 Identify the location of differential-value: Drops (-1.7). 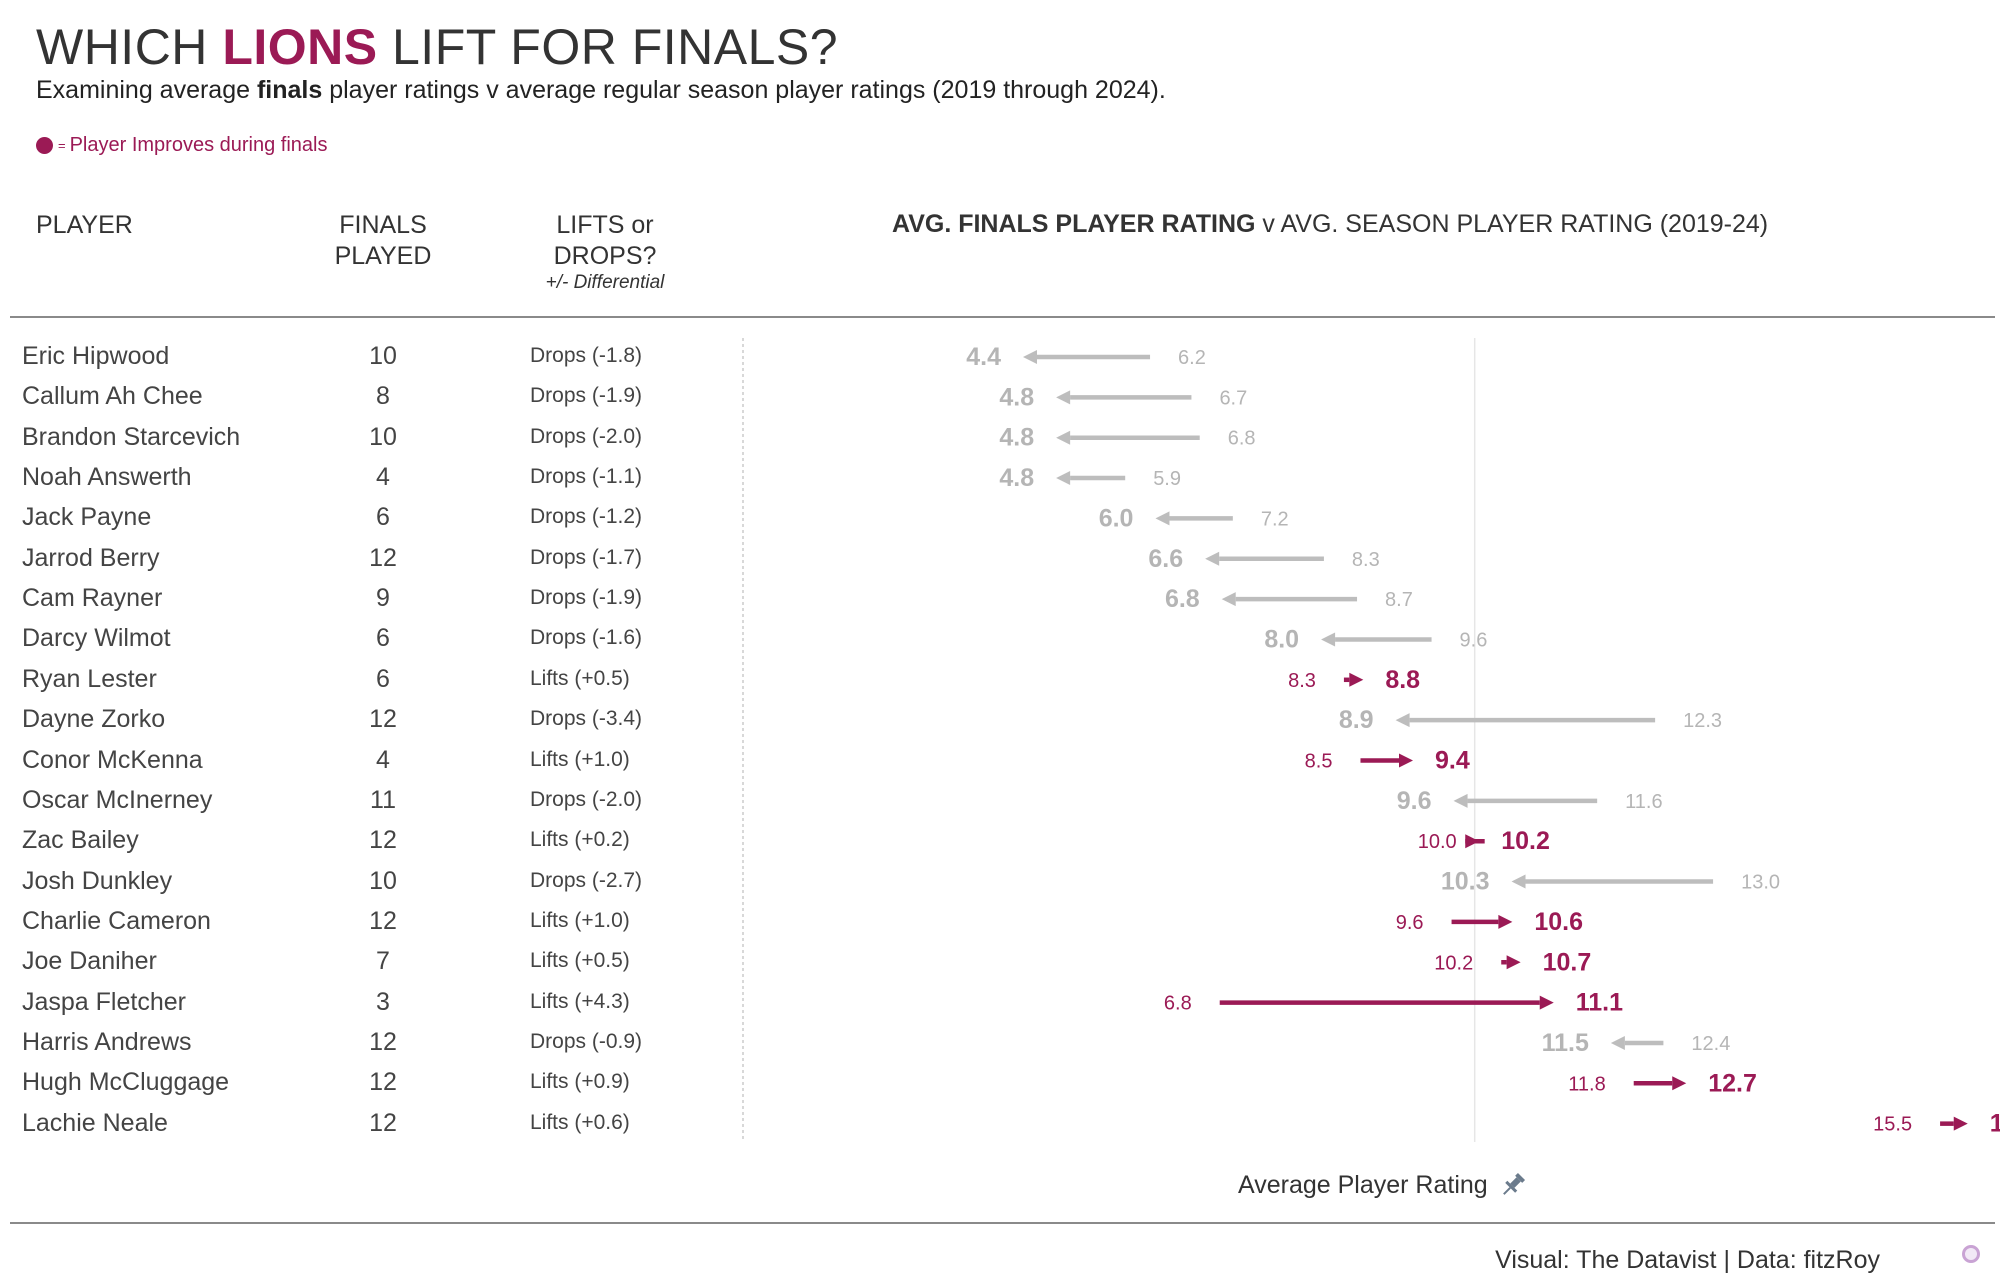
(586, 557).